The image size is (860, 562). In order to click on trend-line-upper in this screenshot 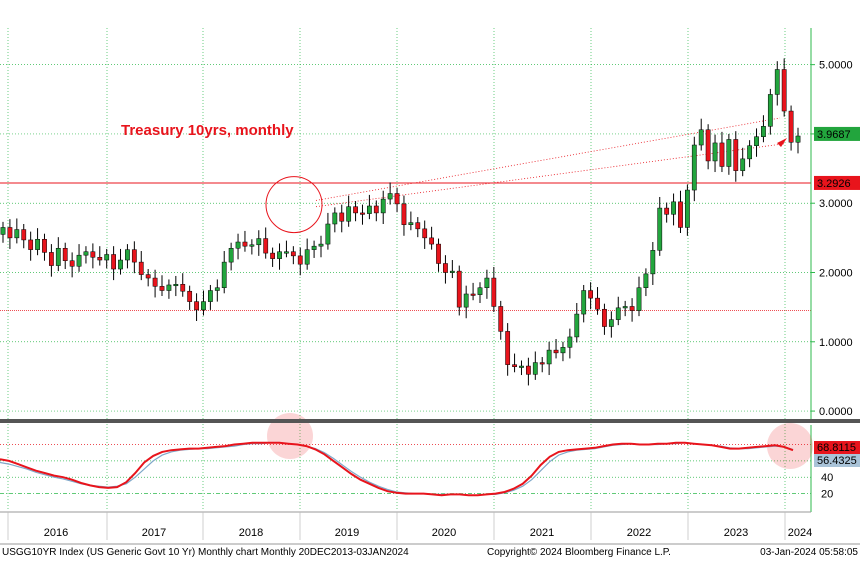, I will do `click(548, 159)`.